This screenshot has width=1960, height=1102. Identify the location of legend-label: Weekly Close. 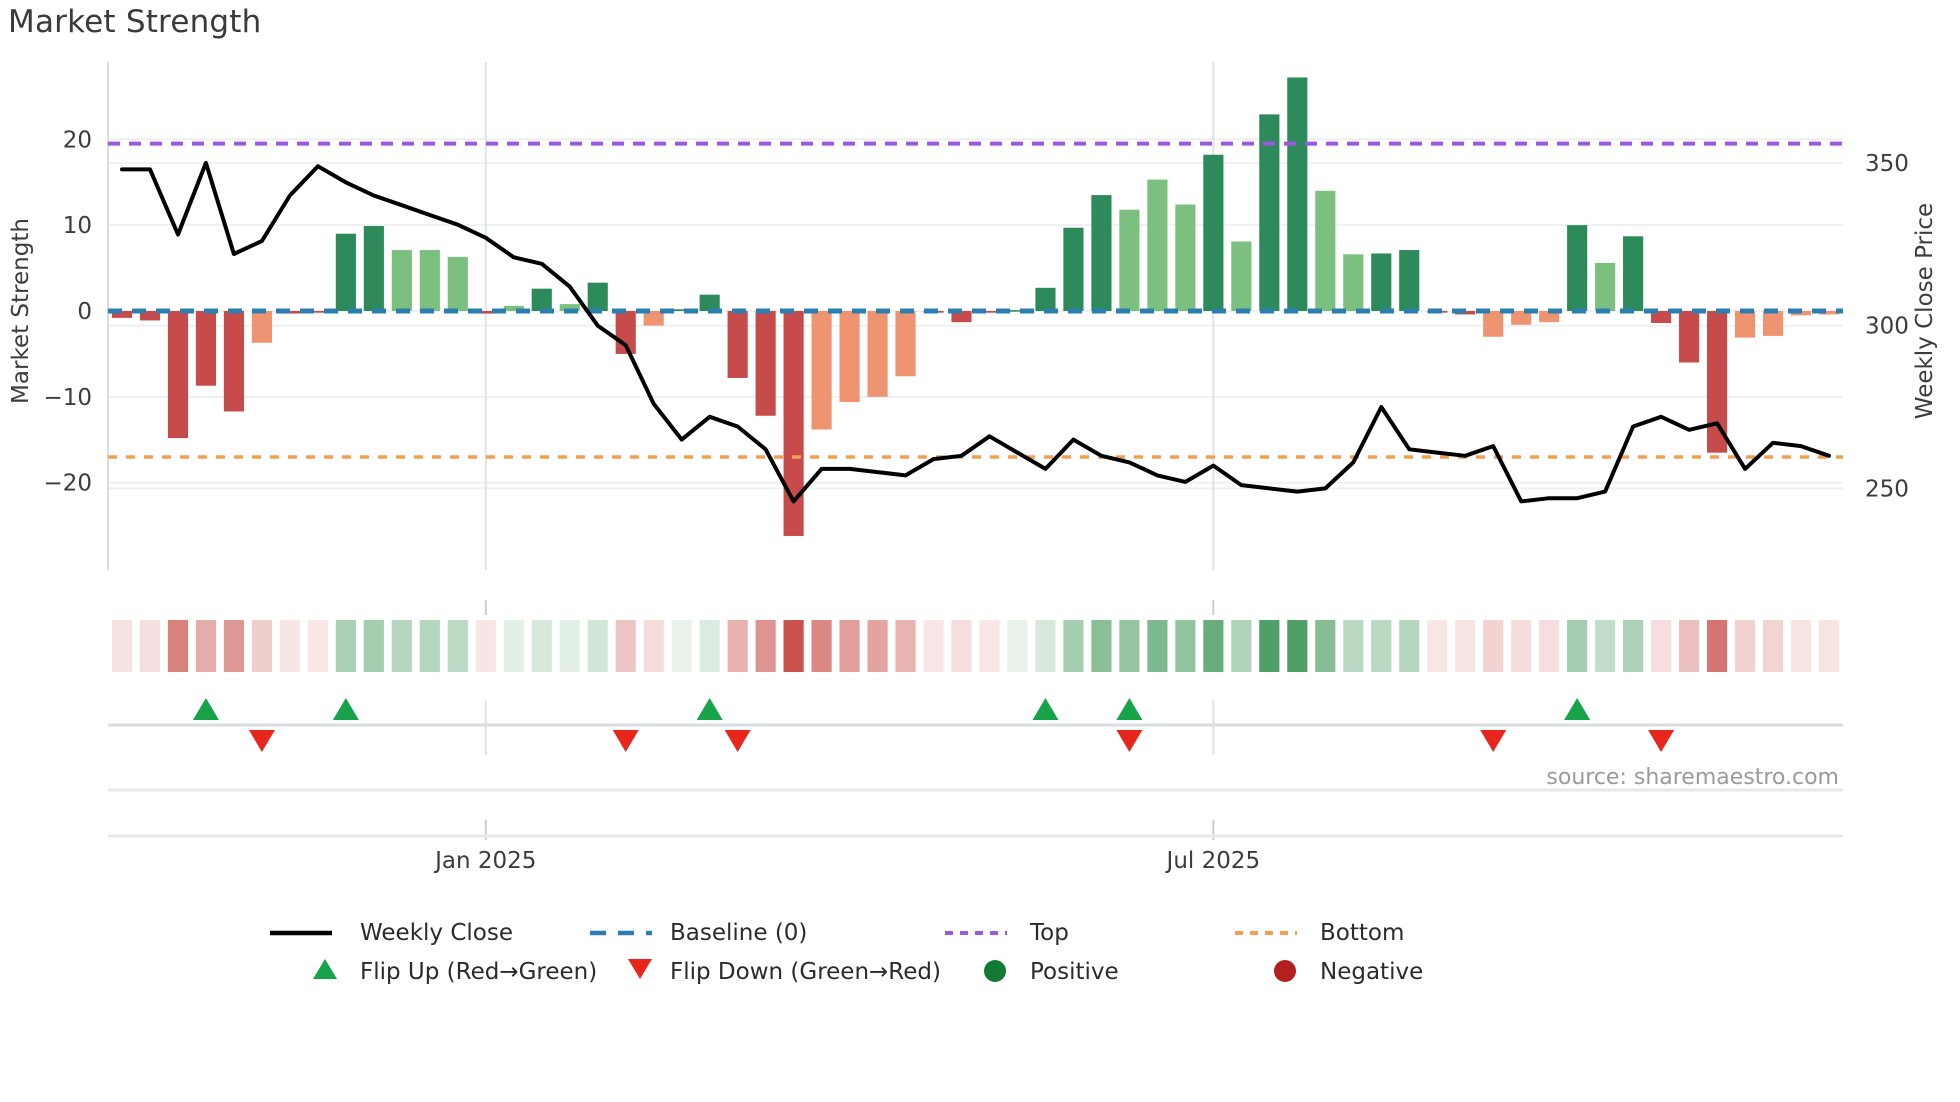
(436, 933).